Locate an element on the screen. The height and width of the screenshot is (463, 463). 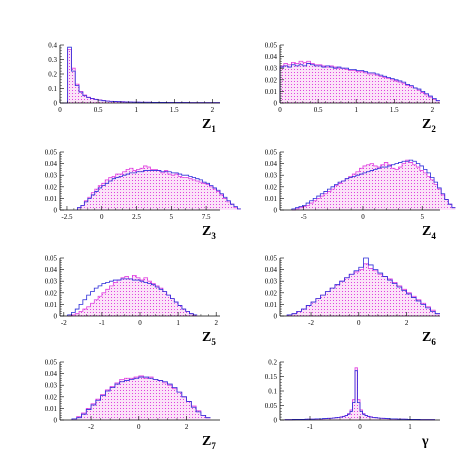
y-tick-label: 0.1 is located at coordinates (272, 392).